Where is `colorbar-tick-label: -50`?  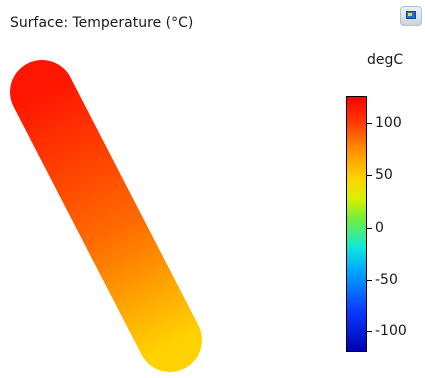 colorbar-tick-label: -50 is located at coordinates (386, 280).